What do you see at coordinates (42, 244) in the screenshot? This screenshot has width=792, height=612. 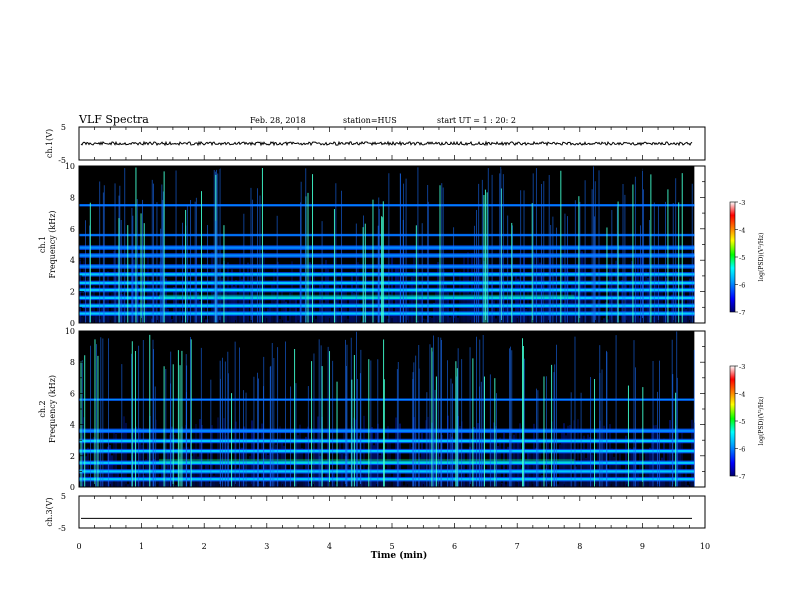 I see `ch1-spec-channel-label: ch.1` at bounding box center [42, 244].